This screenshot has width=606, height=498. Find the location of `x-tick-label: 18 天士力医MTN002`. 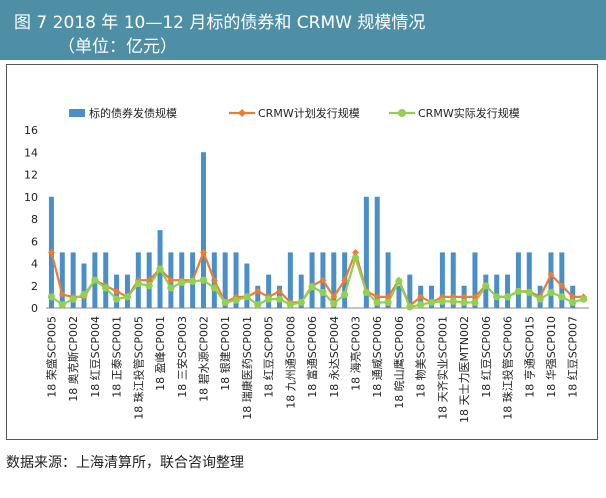

x-tick-label: 18 天士力医MTN002 is located at coordinates (464, 369).